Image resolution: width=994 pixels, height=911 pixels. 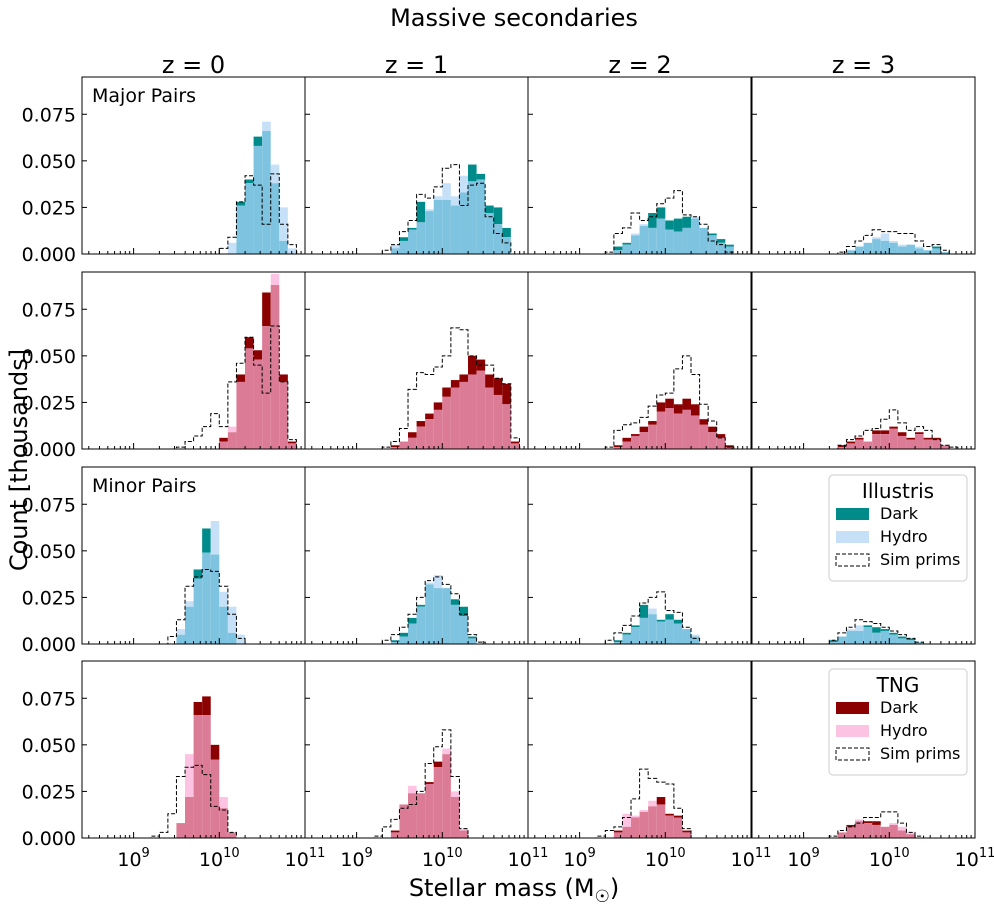 What do you see at coordinates (639, 749) in the screenshot?
I see `panel-frame` at bounding box center [639, 749].